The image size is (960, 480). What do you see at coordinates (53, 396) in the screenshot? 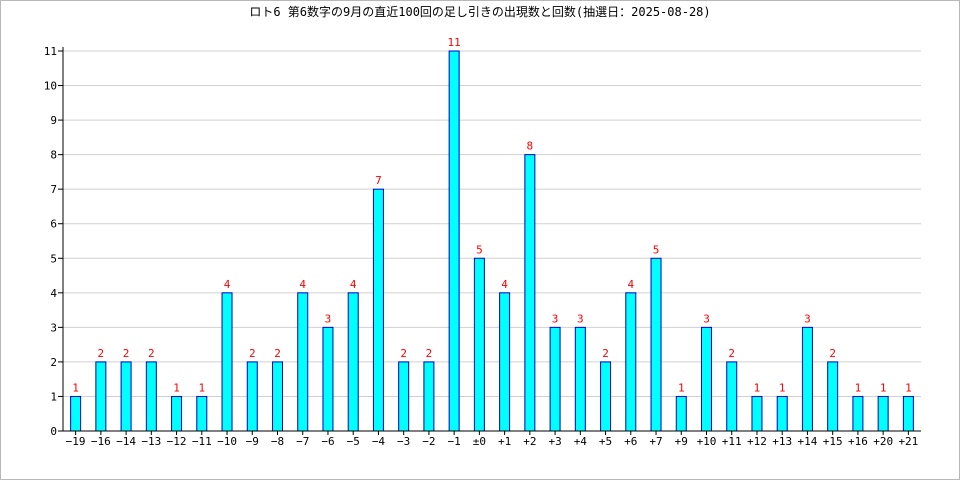
I see `y-tick-label: 1` at bounding box center [53, 396].